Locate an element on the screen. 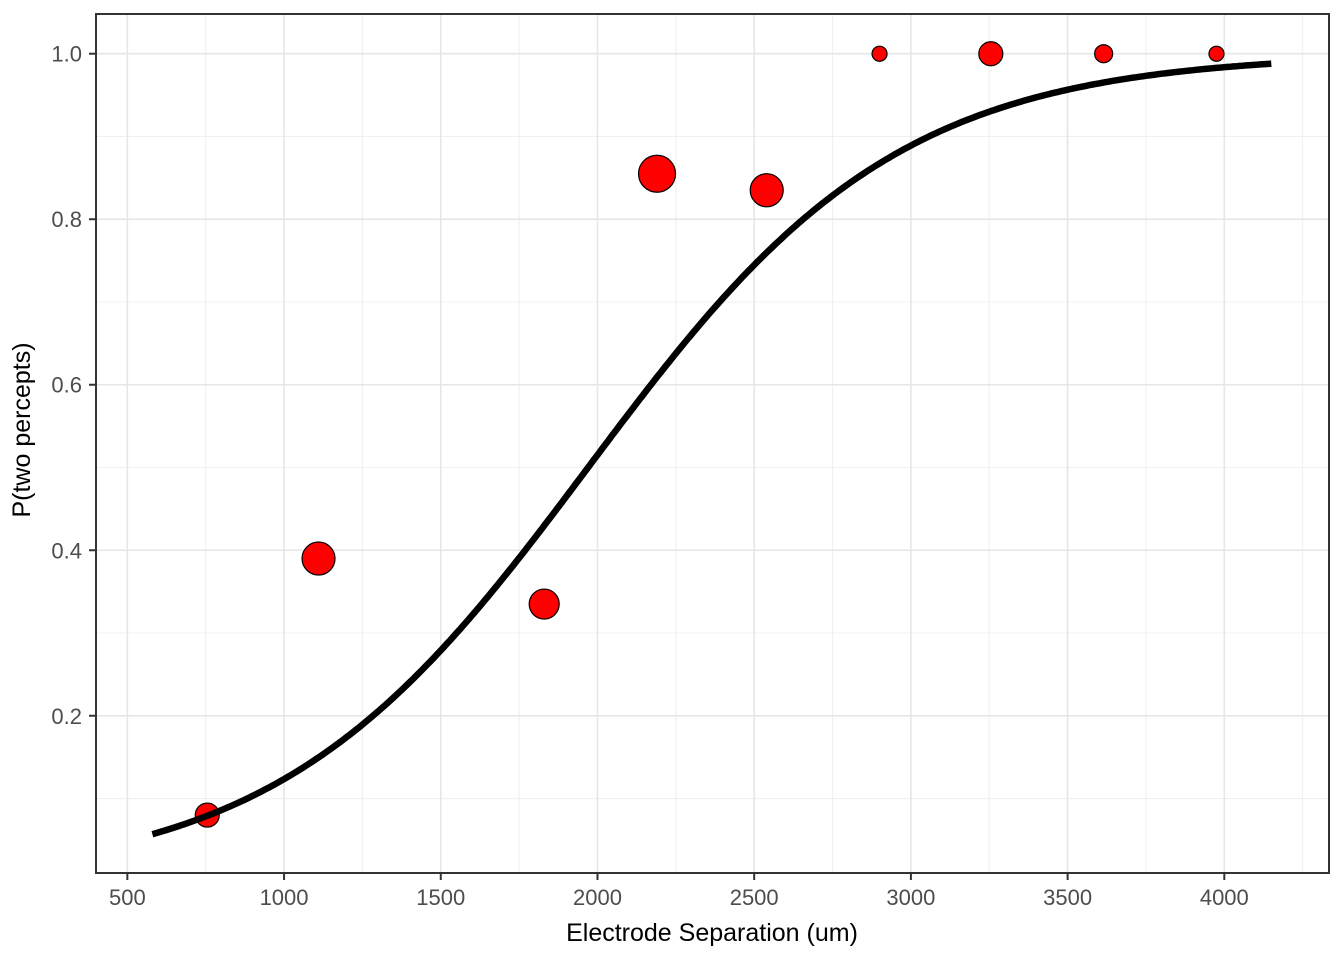 The width and height of the screenshot is (1344, 960). x-tick-label: 2500 is located at coordinates (754, 897).